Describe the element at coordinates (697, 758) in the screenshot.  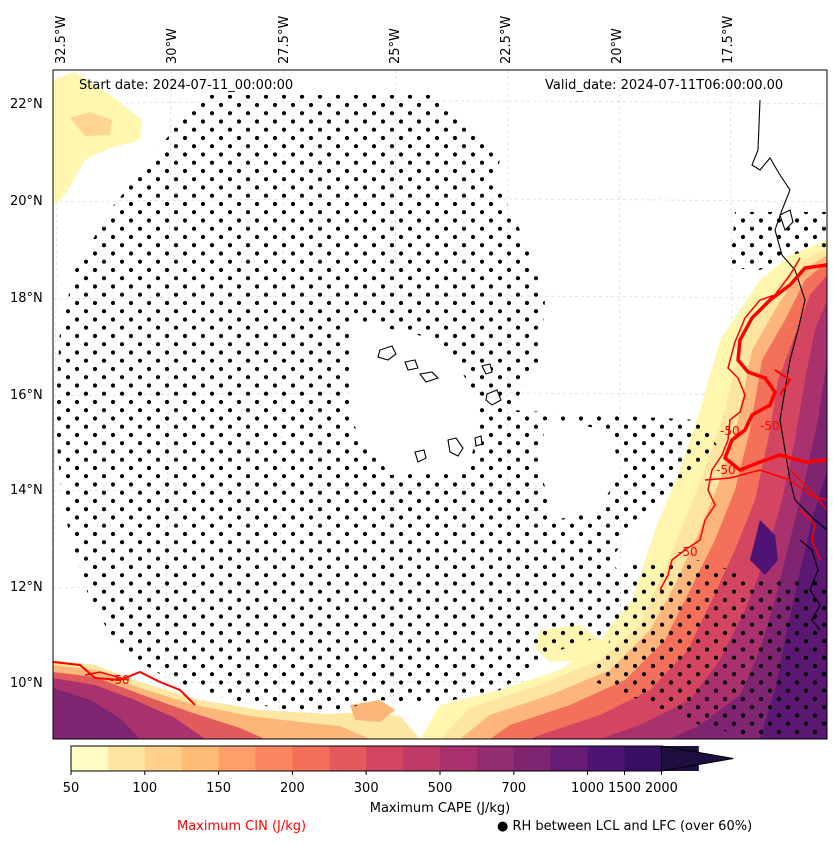
I see `colorbar-extend-arrow` at that location.